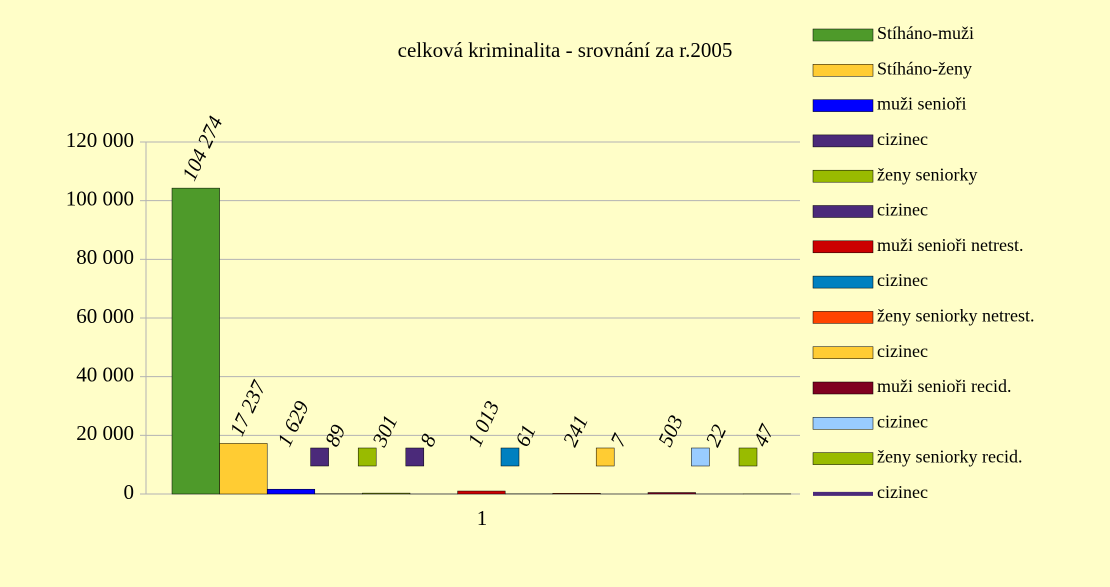 Image resolution: width=1110 pixels, height=587 pixels. Describe the element at coordinates (105, 433) in the screenshot. I see `y-tick-label: 20 000` at that location.